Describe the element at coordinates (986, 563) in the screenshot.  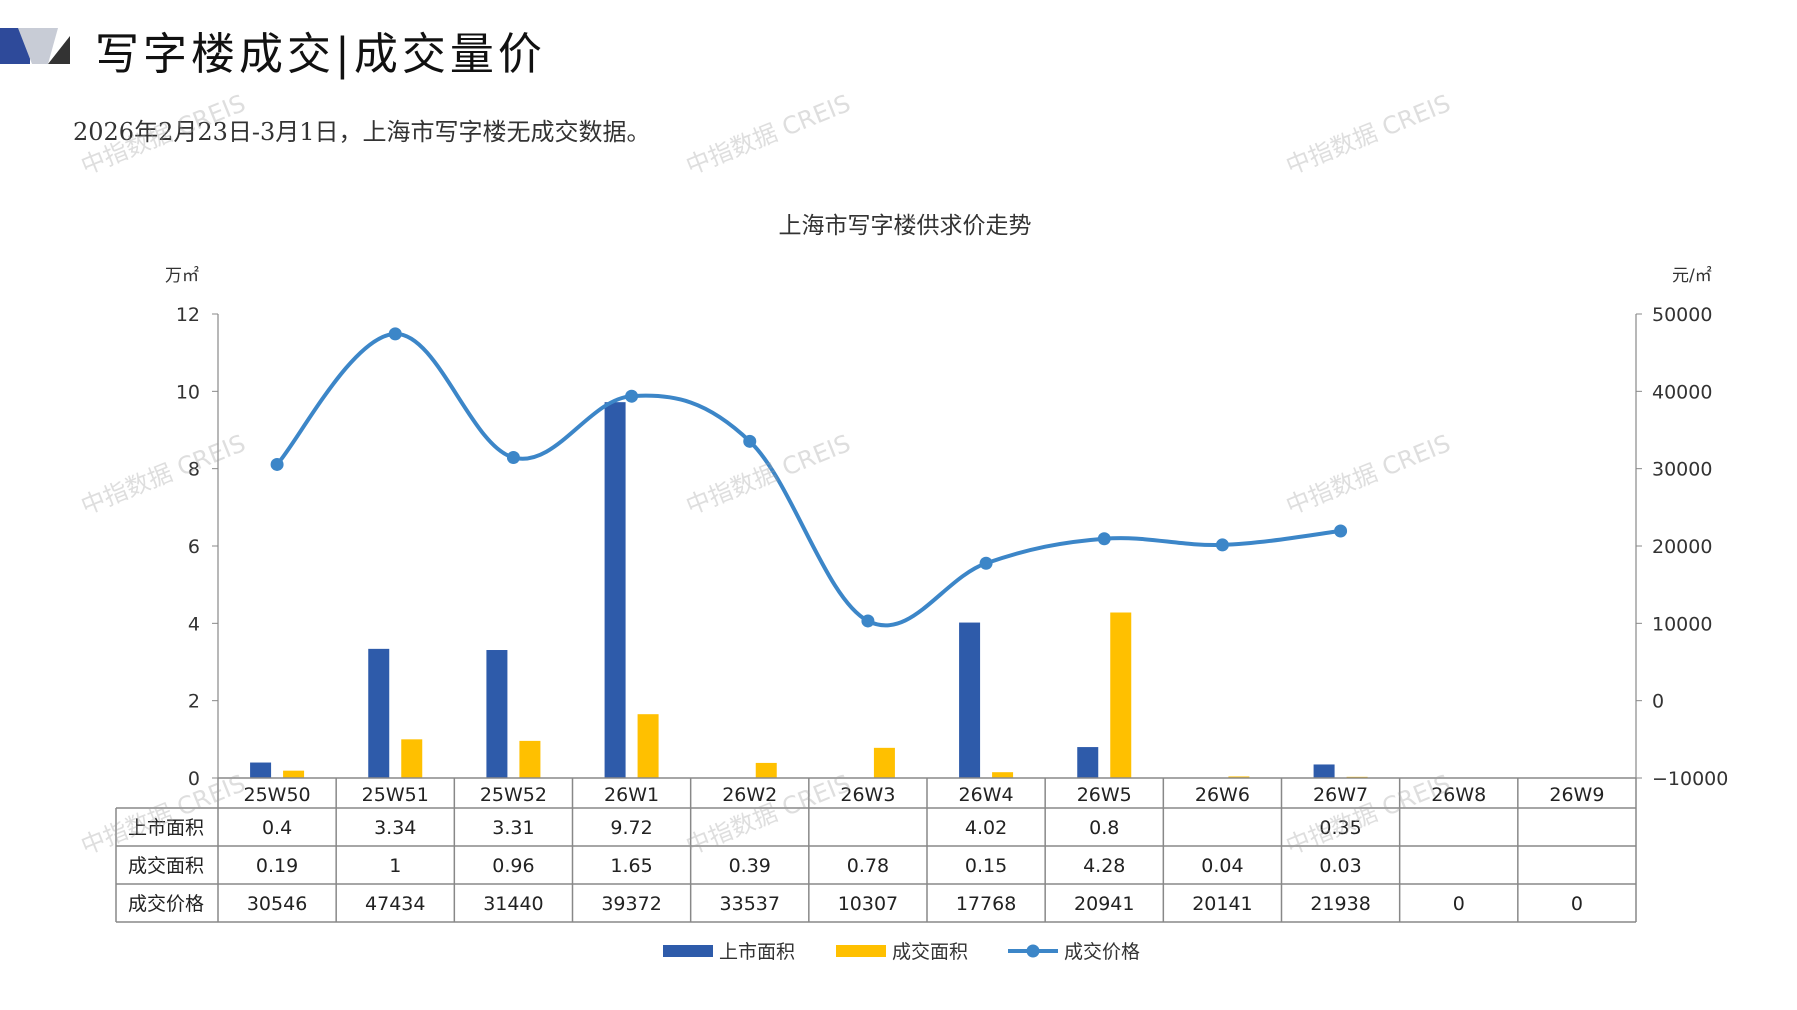
I see `price-point-26W4` at that location.